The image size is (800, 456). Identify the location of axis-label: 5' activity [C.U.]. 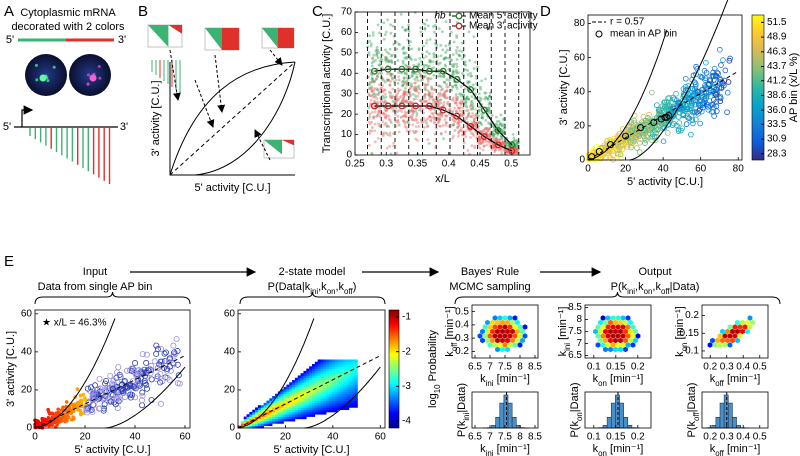
(112, 450).